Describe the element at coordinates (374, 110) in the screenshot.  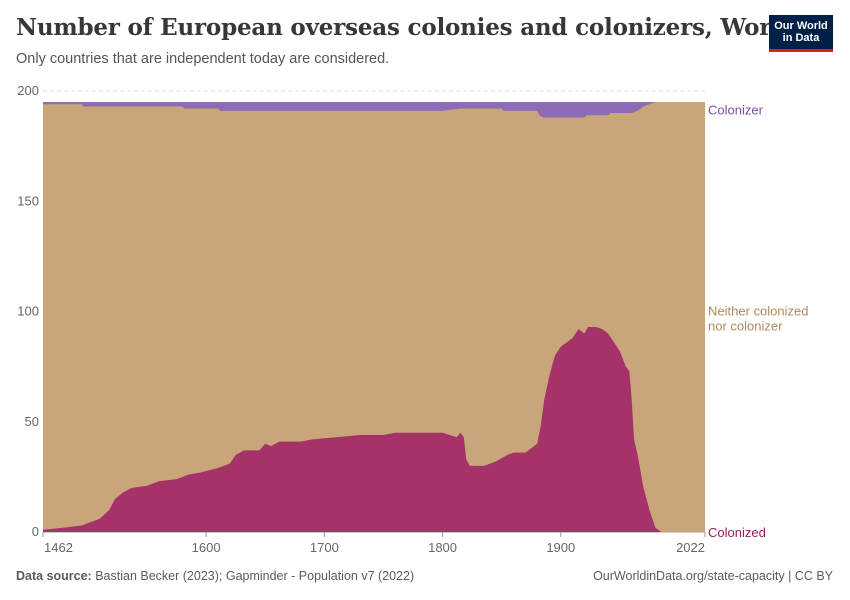
I see `area-colonizer` at that location.